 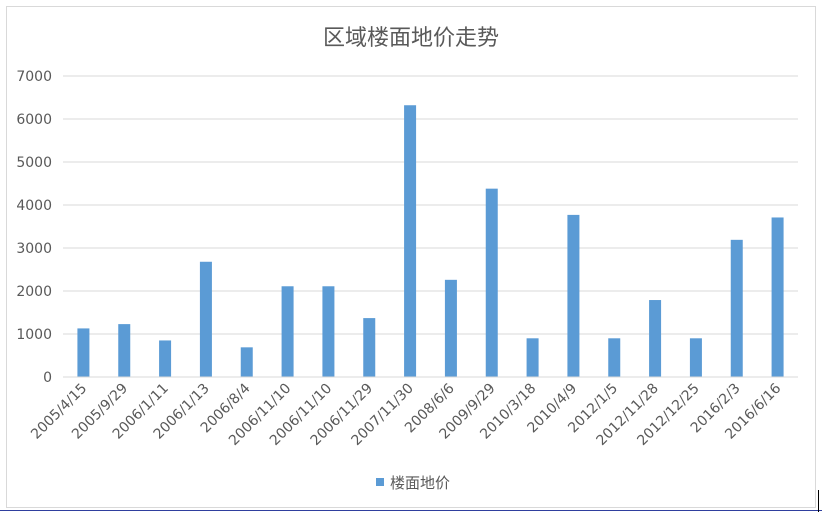 I want to click on y-tick-label: 7000, so click(x=34, y=77).